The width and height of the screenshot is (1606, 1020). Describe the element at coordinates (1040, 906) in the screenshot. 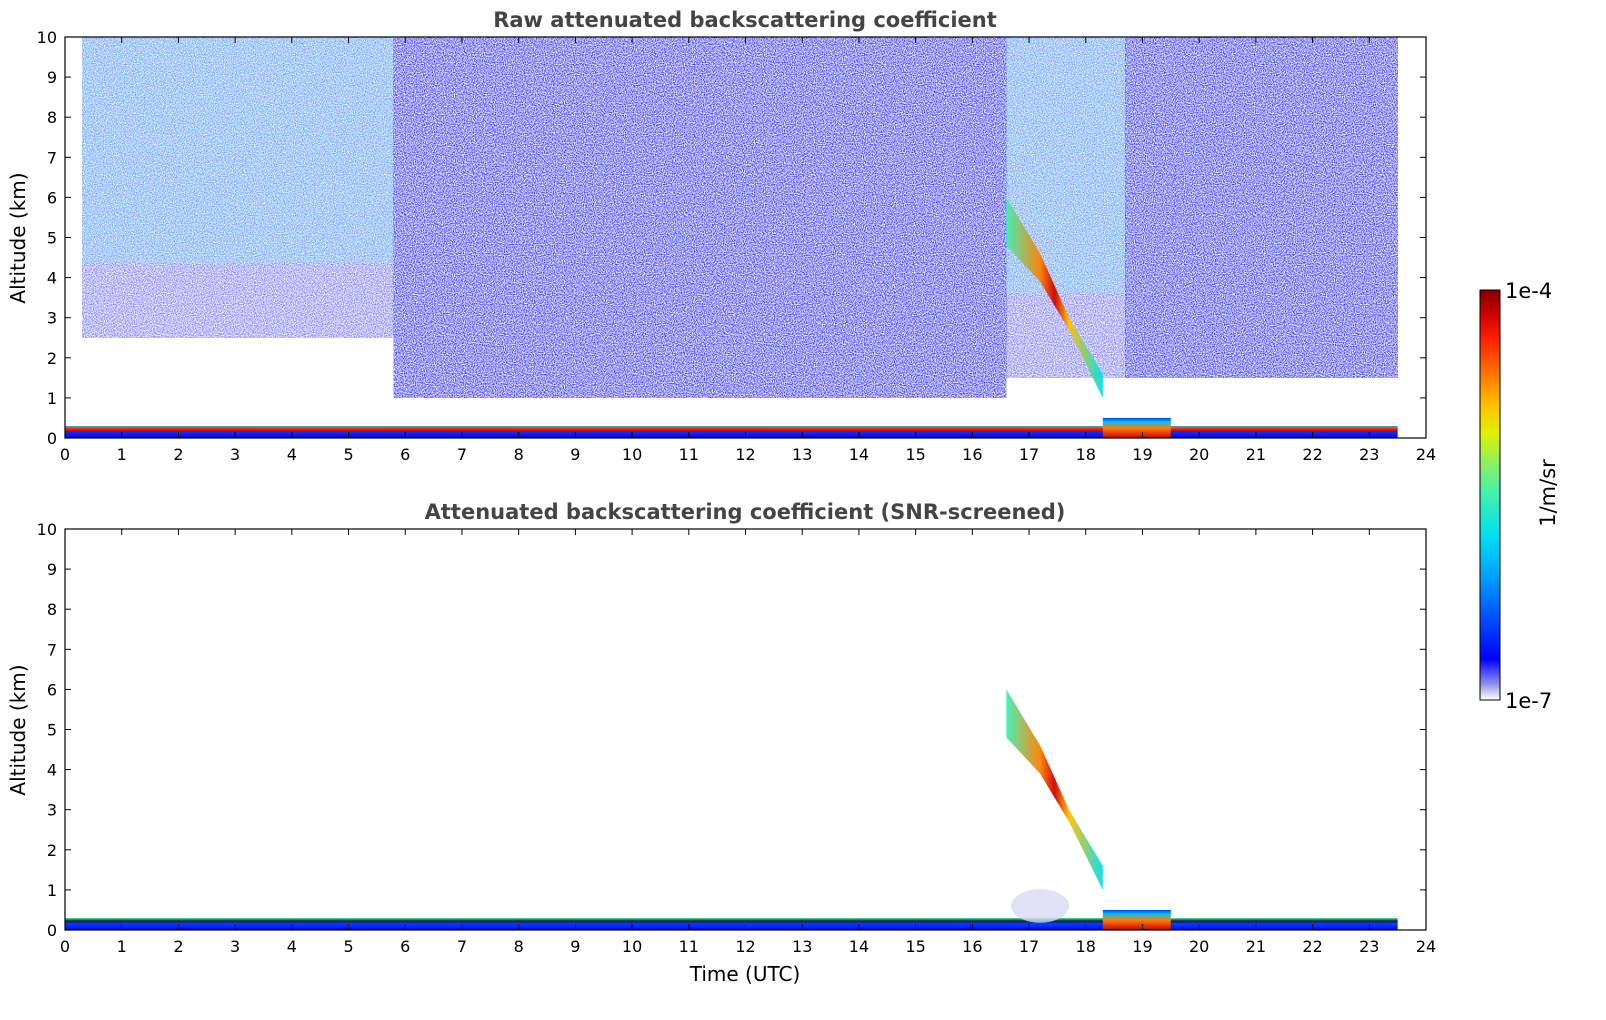

I see `heatmap-region-faint-echo` at that location.